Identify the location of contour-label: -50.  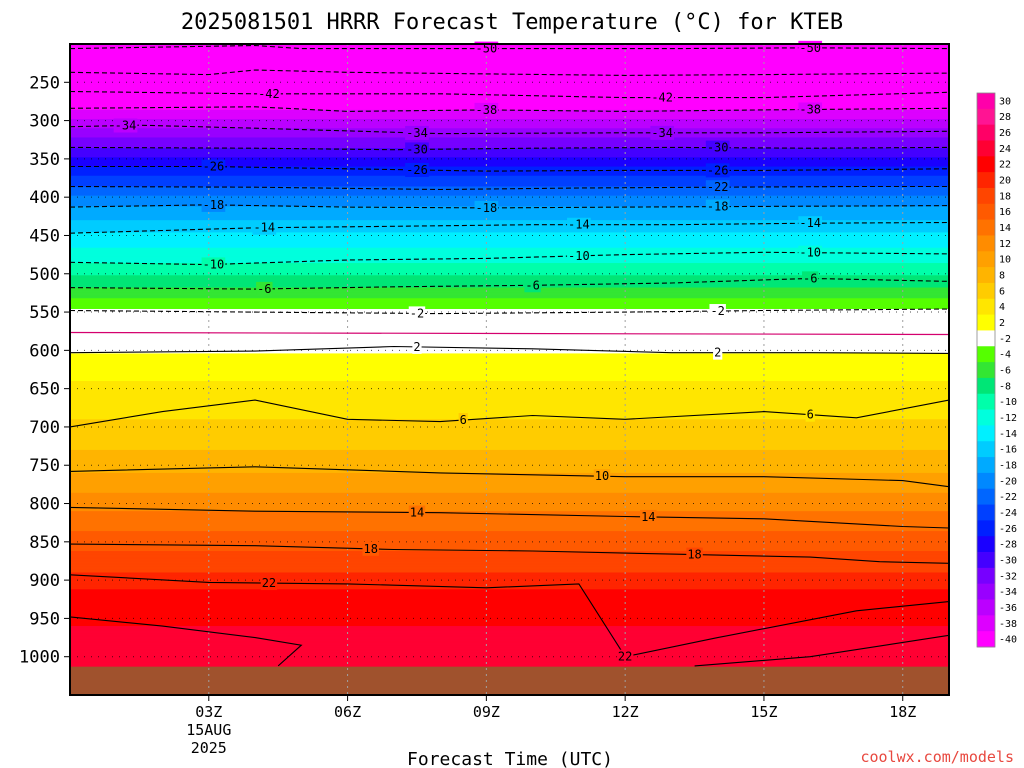
(487, 49).